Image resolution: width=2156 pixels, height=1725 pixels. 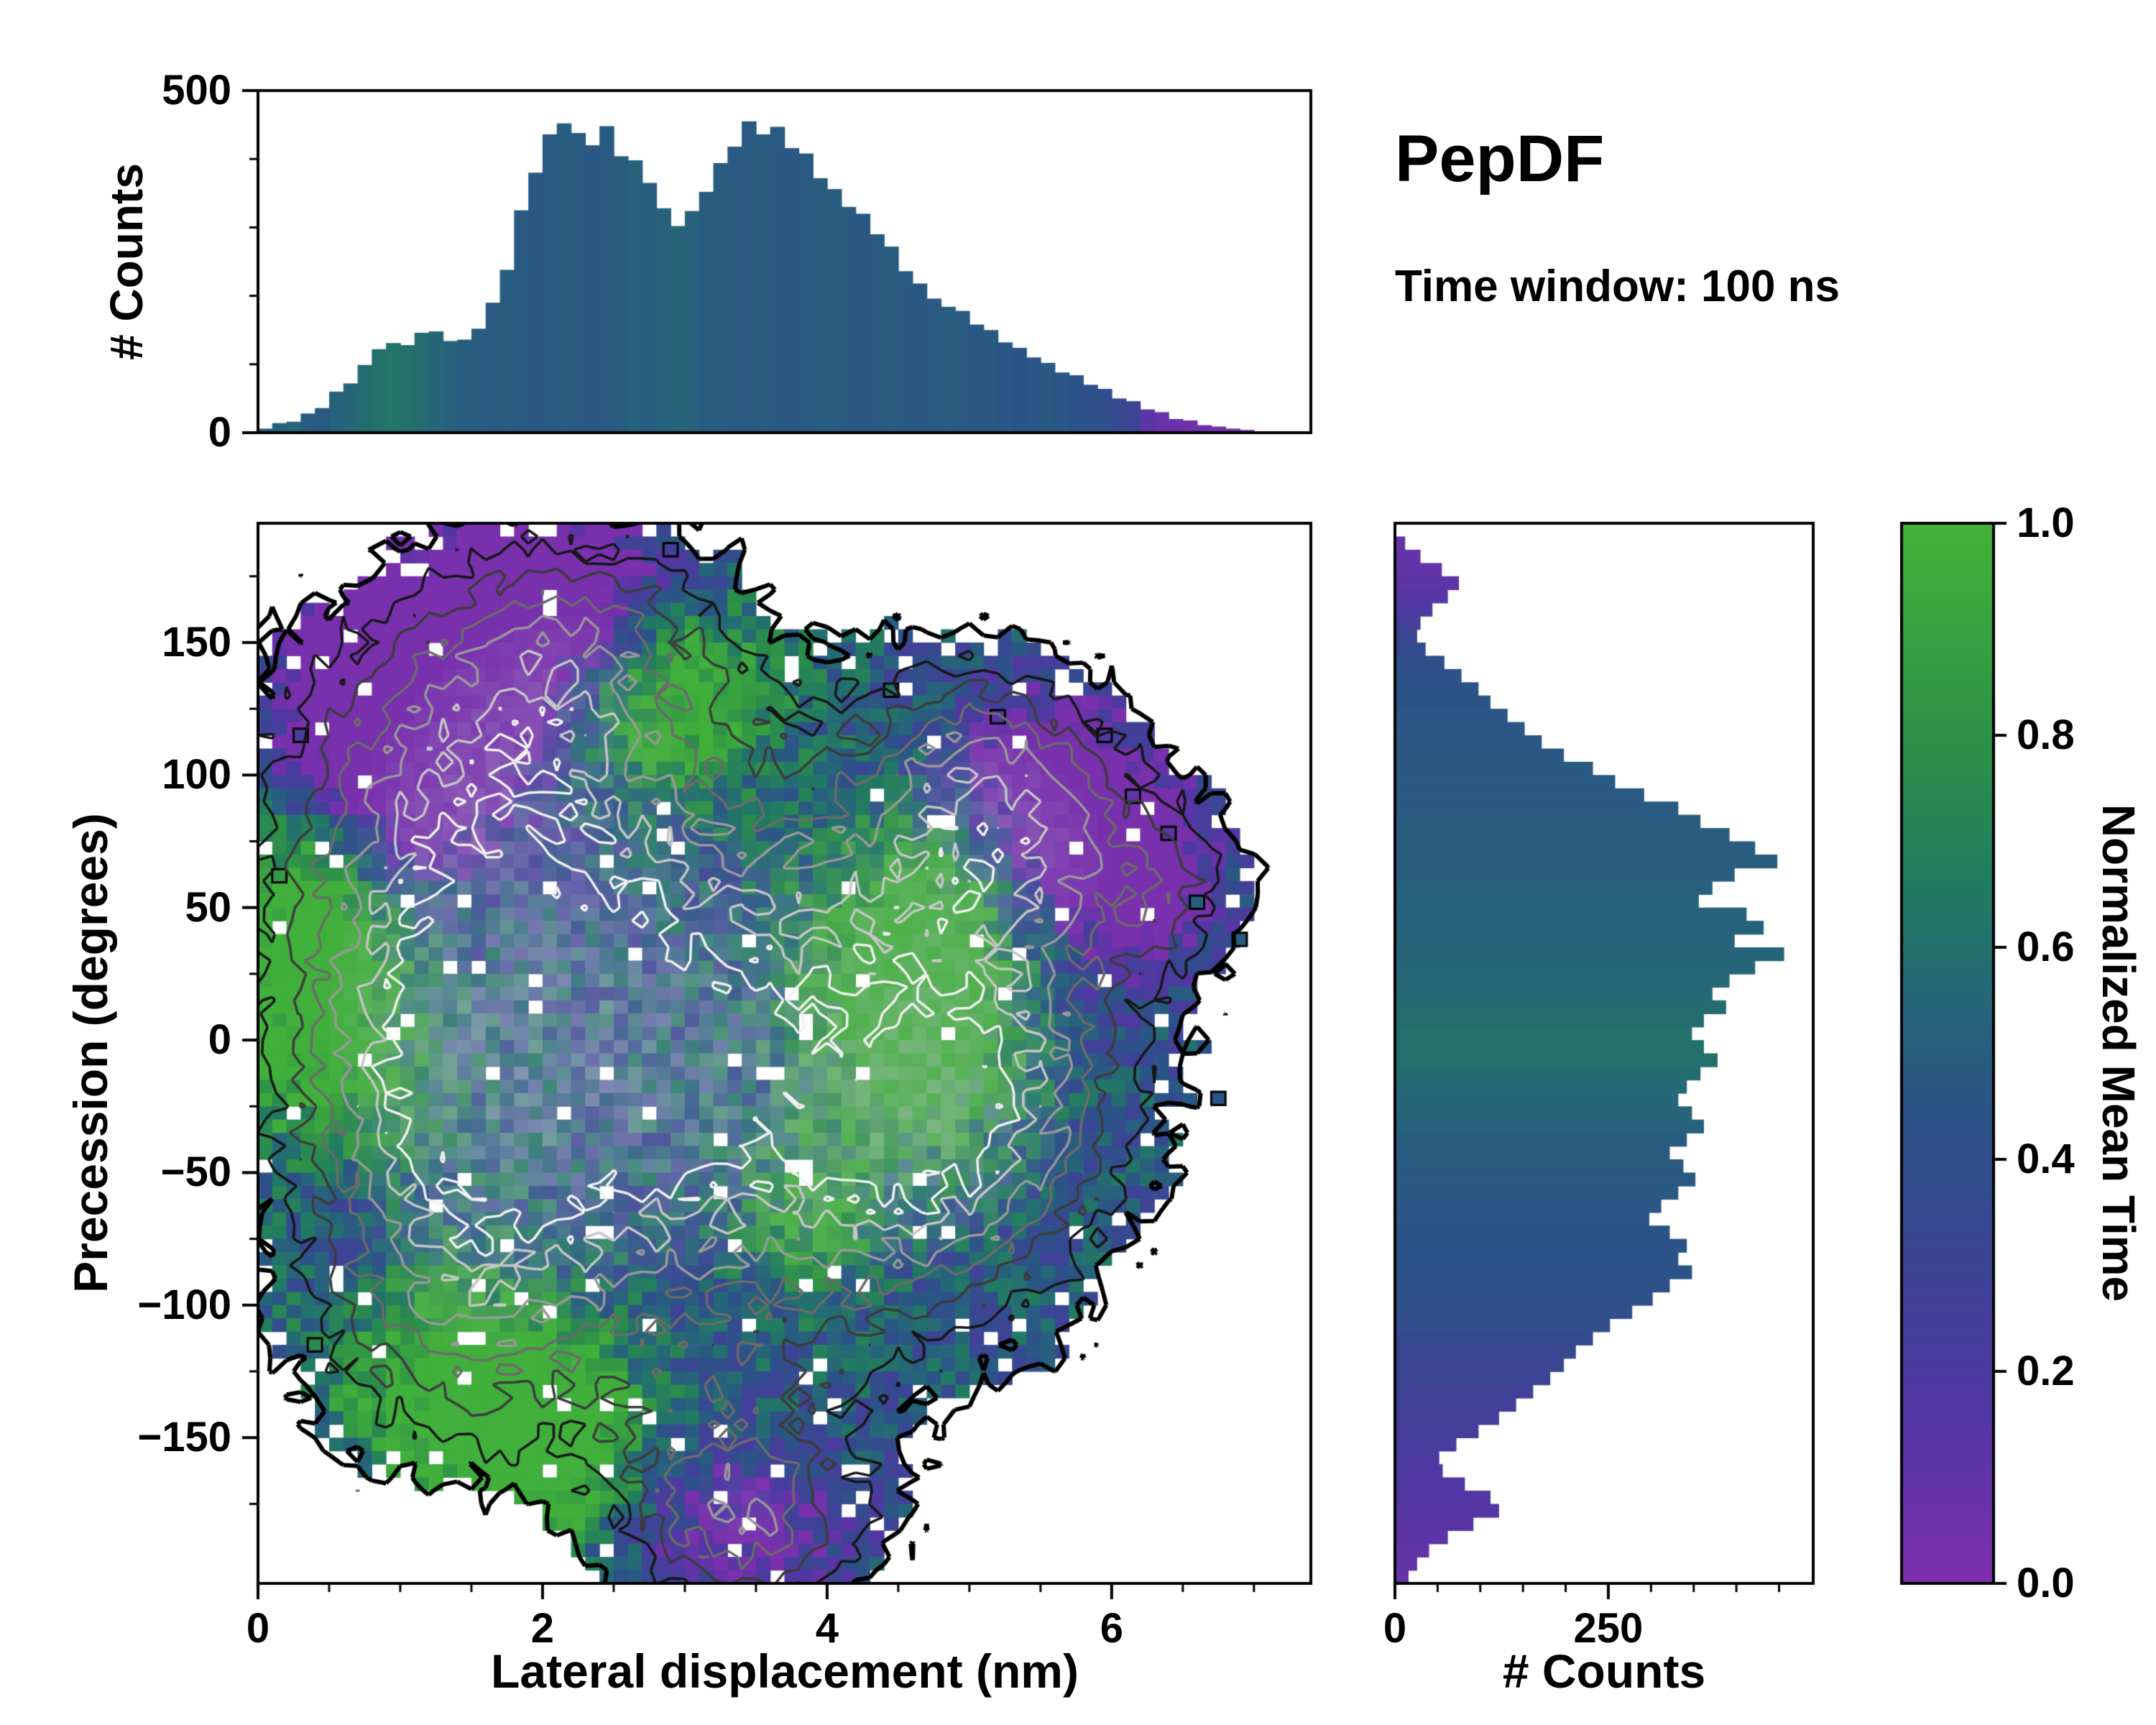 I want to click on tick-label: −50, so click(x=195, y=1172).